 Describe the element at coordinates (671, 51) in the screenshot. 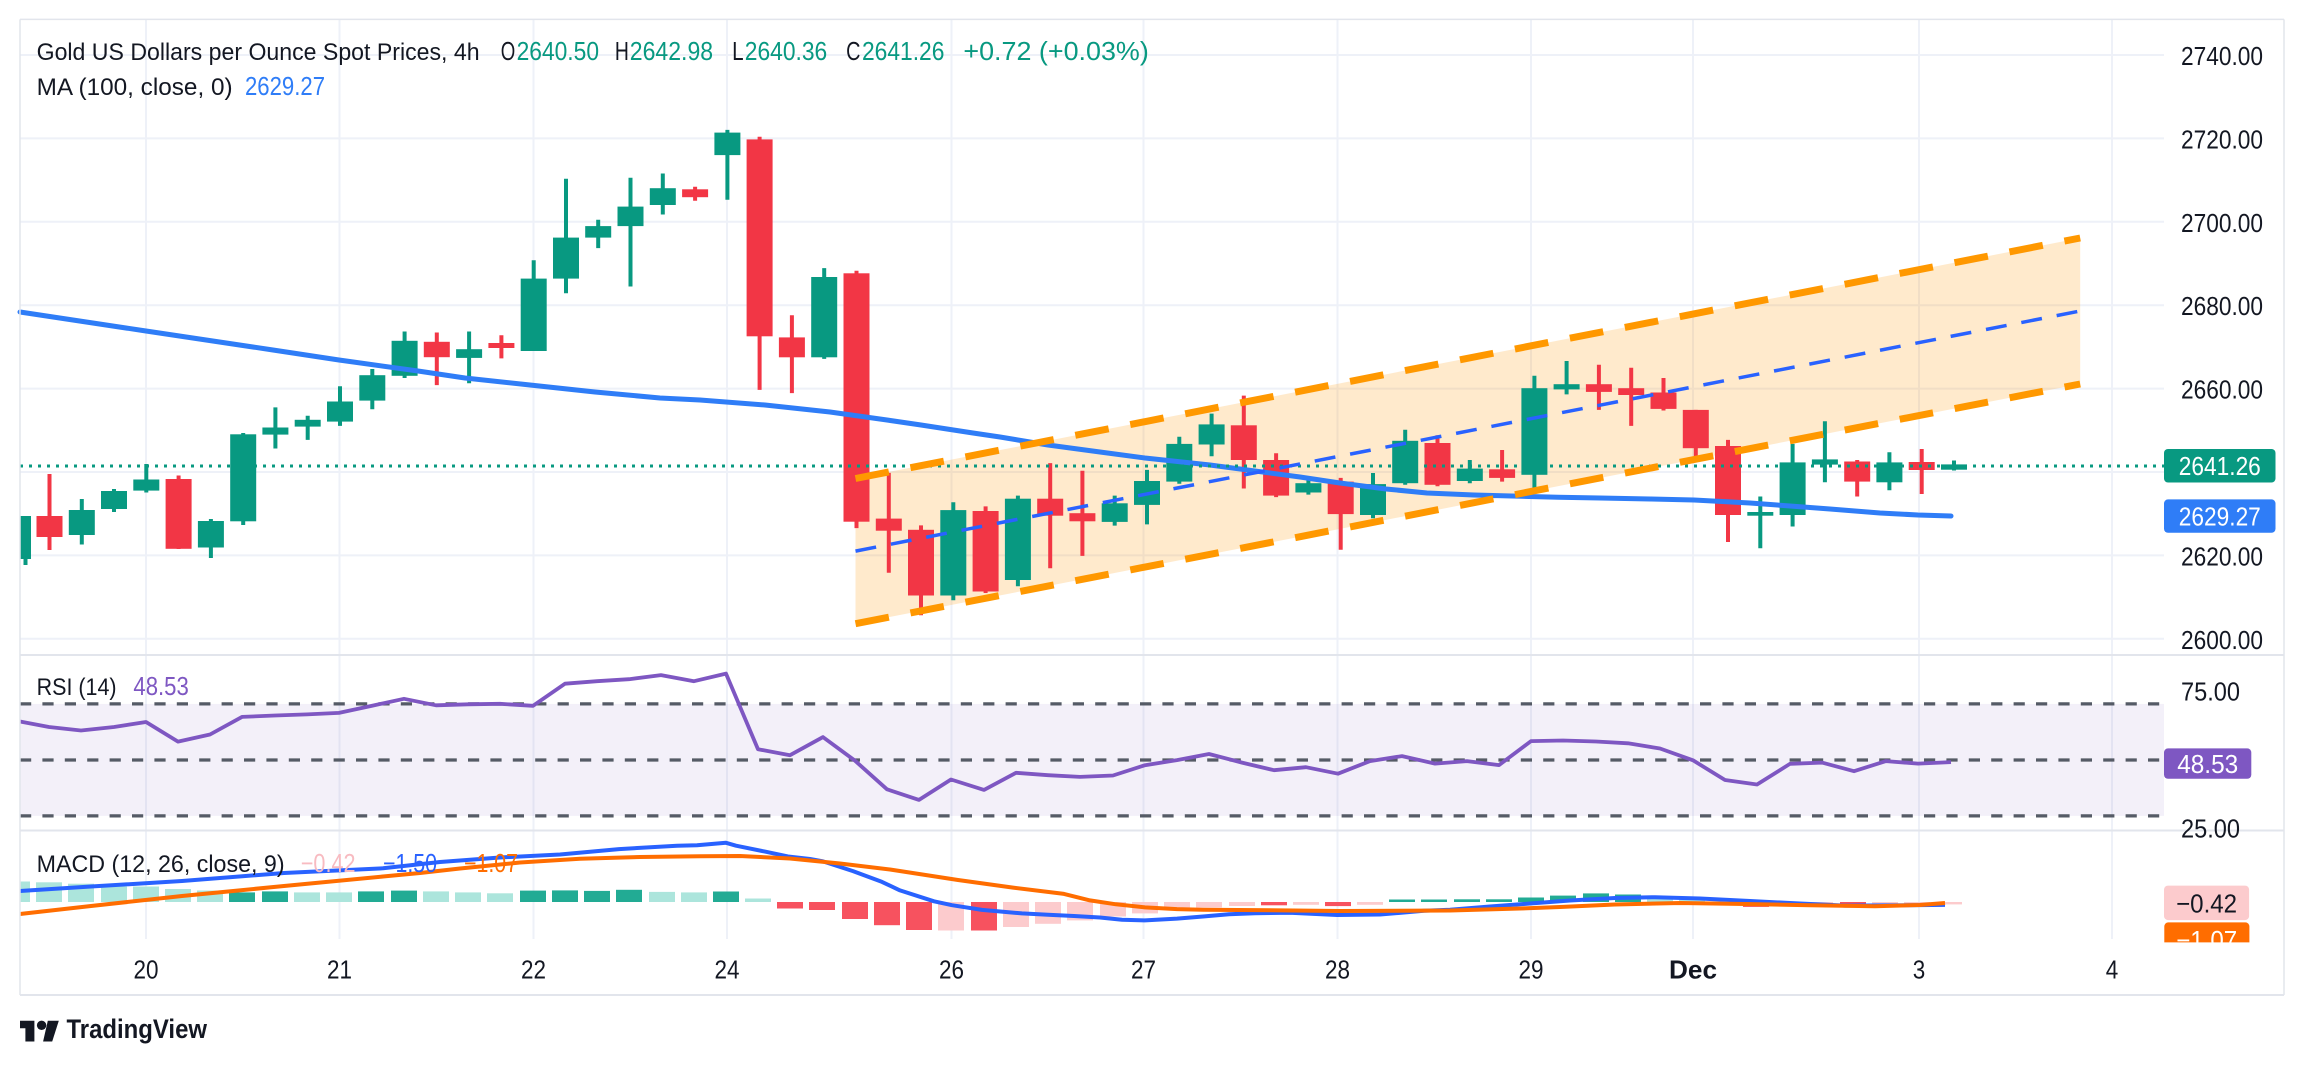

I see `svg-text: 2642.98` at that location.